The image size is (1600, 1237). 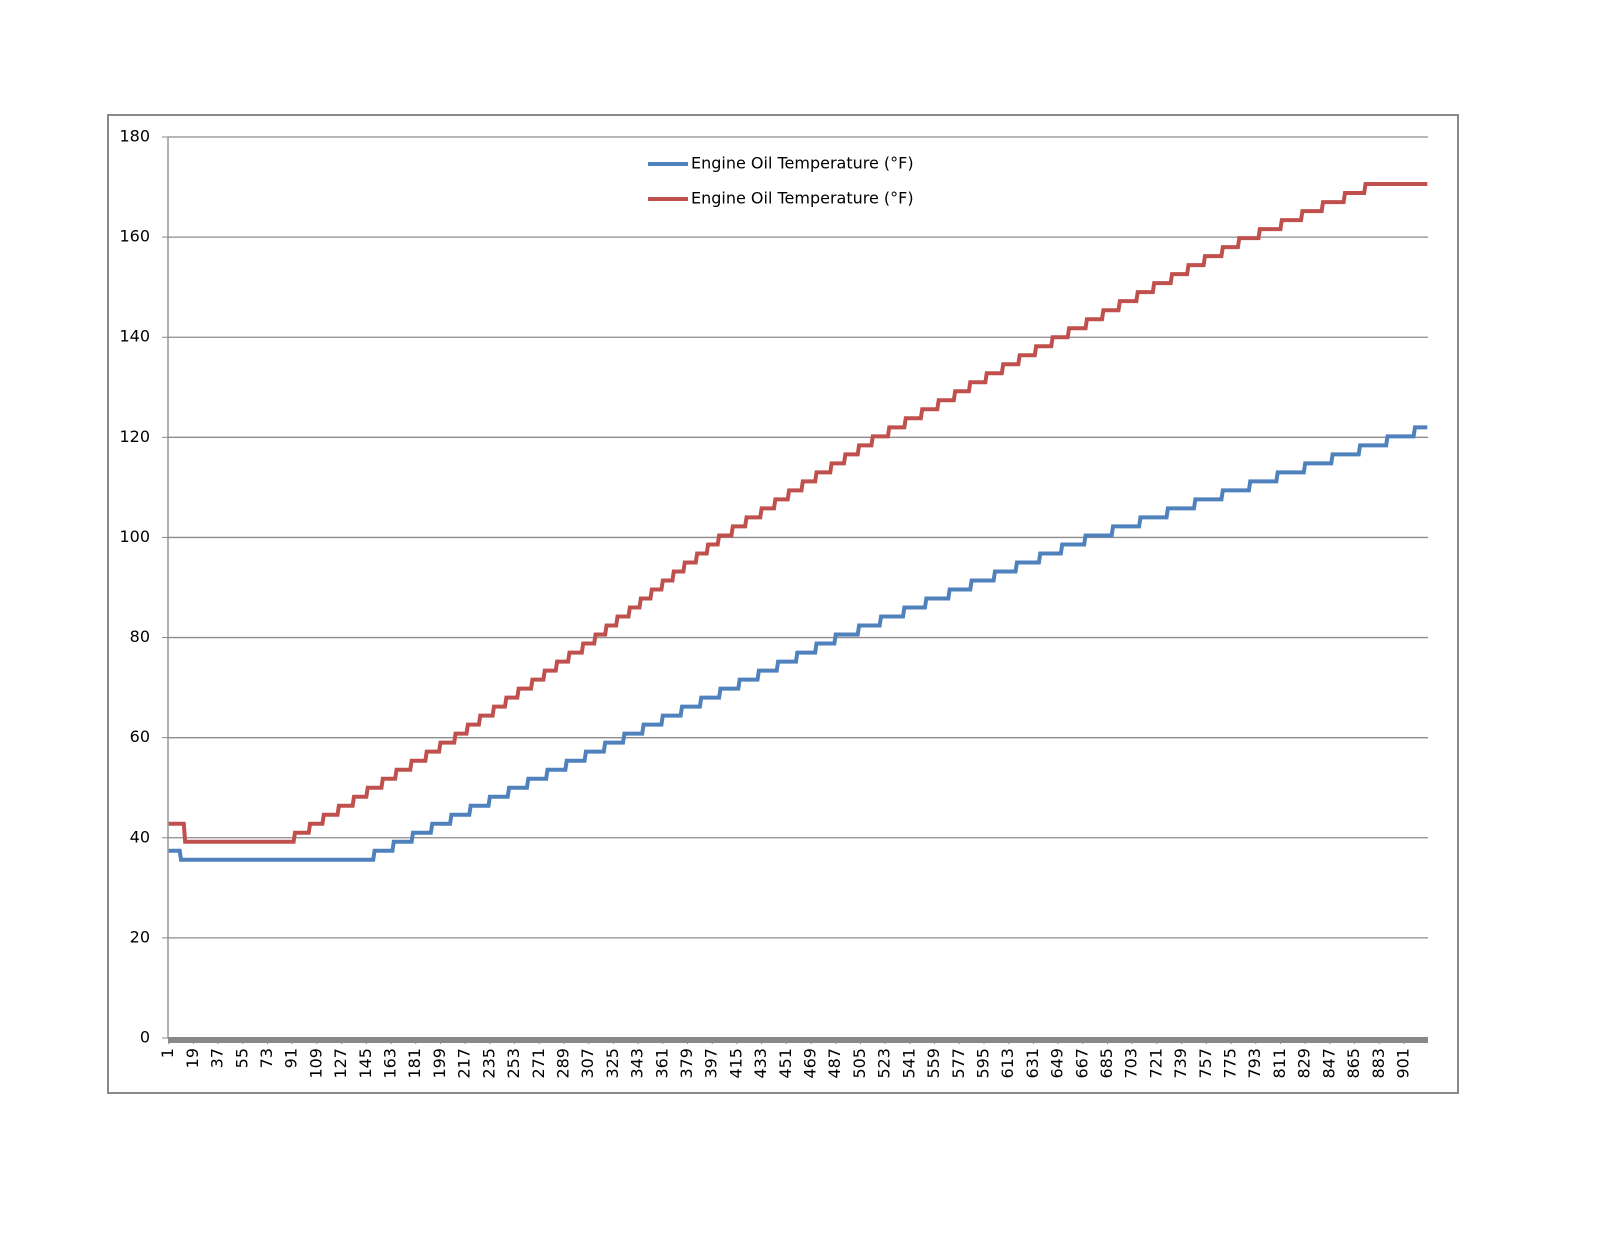 What do you see at coordinates (134, 436) in the screenshot?
I see `y-tick-label: 120` at bounding box center [134, 436].